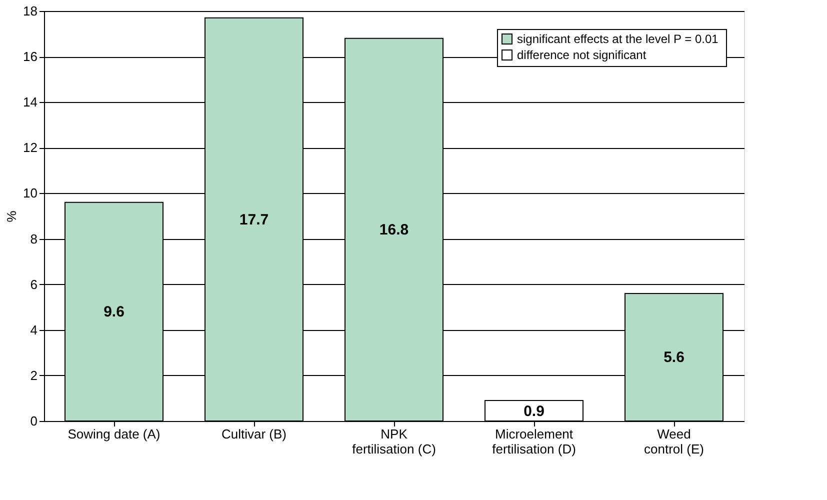 The height and width of the screenshot is (500, 827). Describe the element at coordinates (114, 312) in the screenshot. I see `data-label: 9.6` at that location.